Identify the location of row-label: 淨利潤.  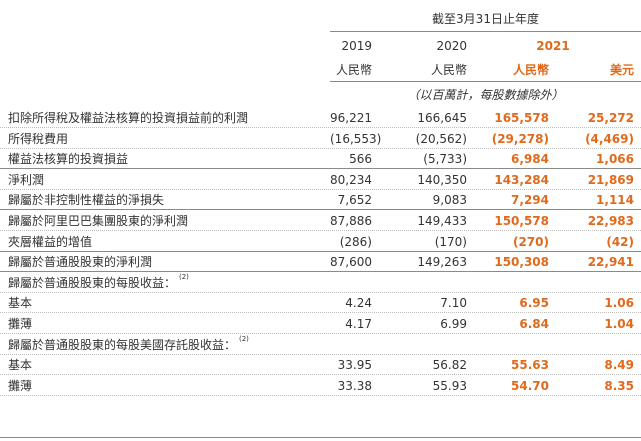
(26, 180).